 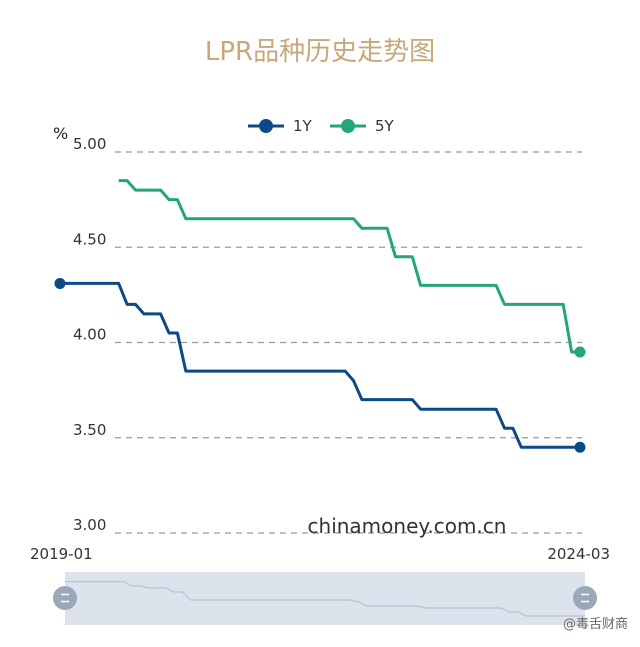 I want to click on y-tick-label: 5.00, so click(x=89, y=144).